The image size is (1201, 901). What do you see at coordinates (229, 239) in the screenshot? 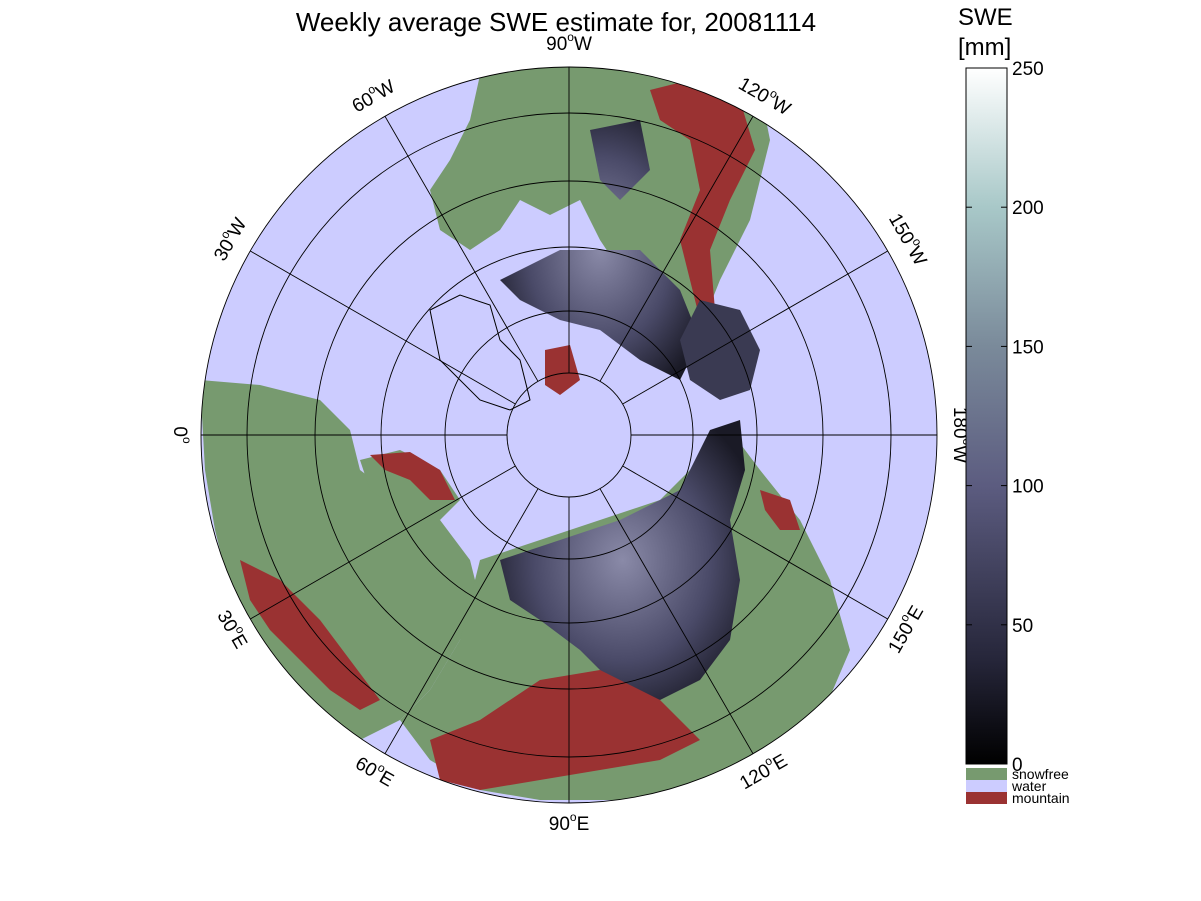
I see `longitude-label: 30oW` at bounding box center [229, 239].